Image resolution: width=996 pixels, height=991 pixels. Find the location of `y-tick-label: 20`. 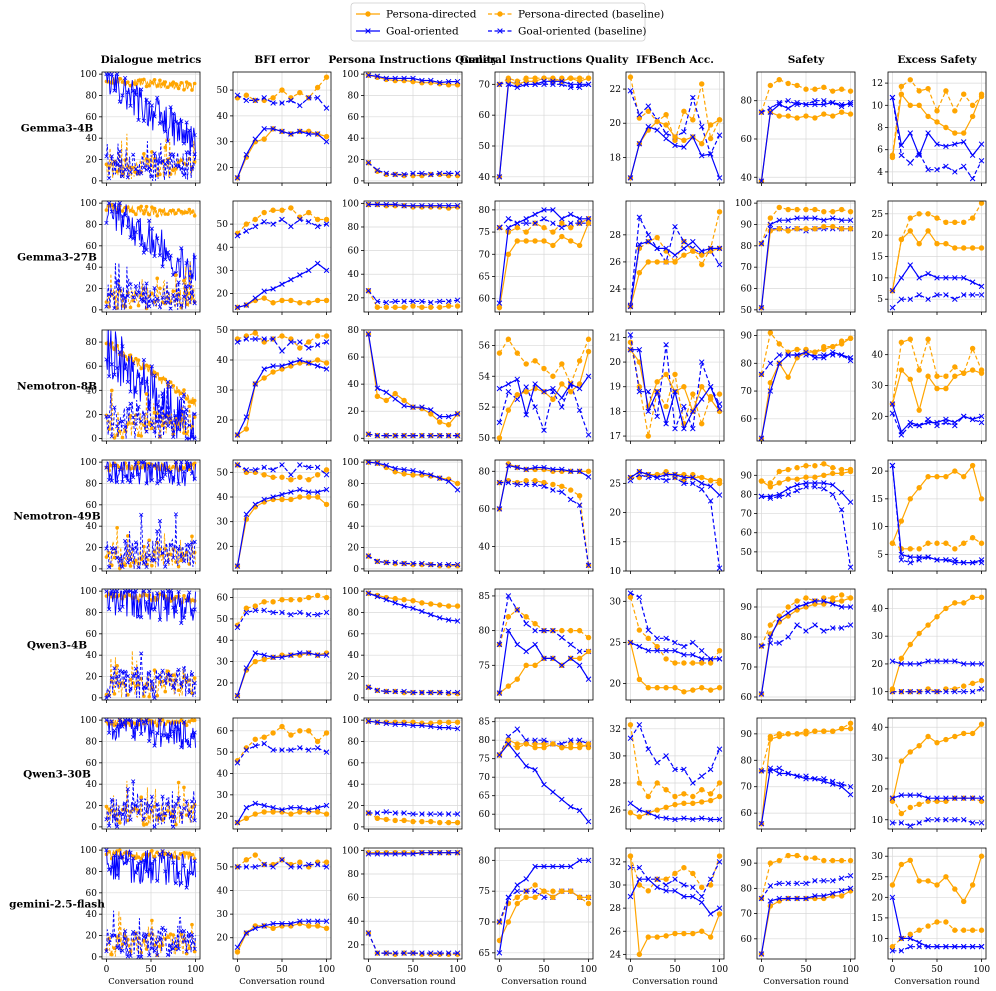

y-tick-label: 20 is located at coordinates (223, 547).